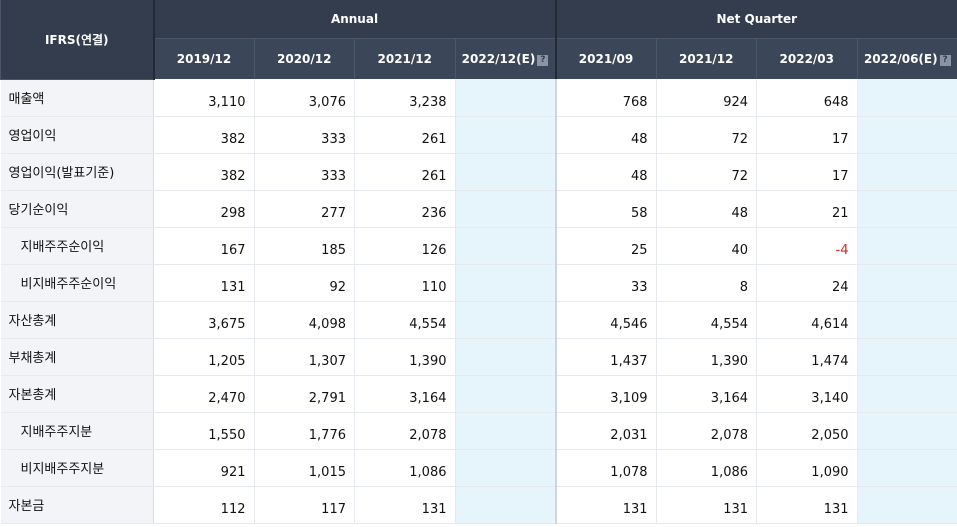 Image resolution: width=957 pixels, height=527 pixels. Describe the element at coordinates (204, 246) in the screenshot. I see `table-cell: 167` at that location.